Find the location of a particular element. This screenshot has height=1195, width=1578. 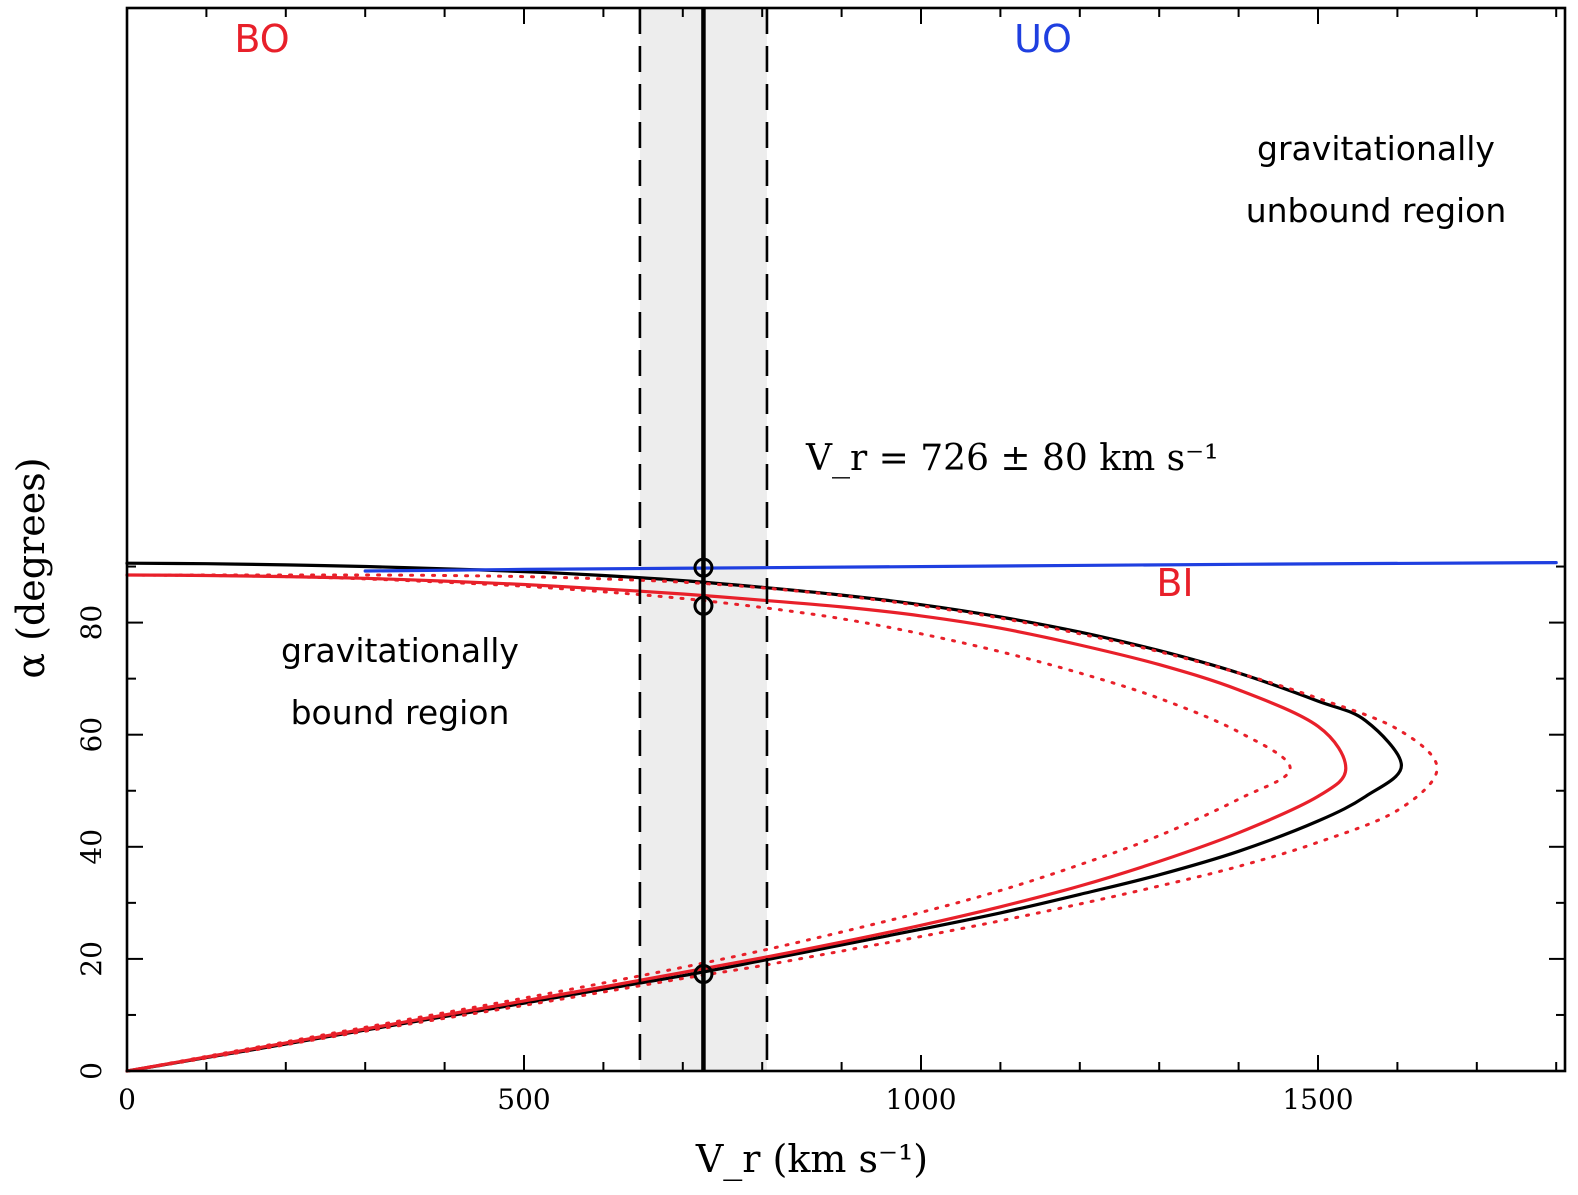

bound-region-label-line1: gravitationally is located at coordinates (400, 650).